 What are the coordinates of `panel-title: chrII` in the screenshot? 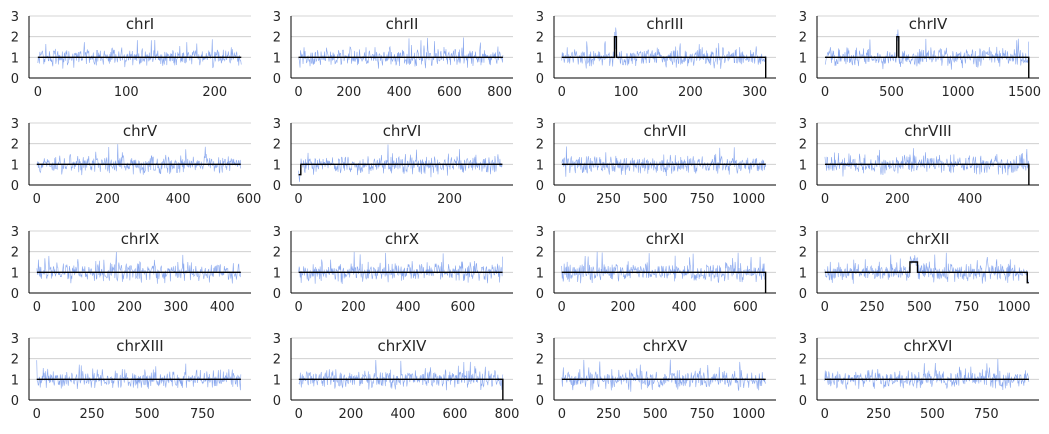 It's located at (402, 24).